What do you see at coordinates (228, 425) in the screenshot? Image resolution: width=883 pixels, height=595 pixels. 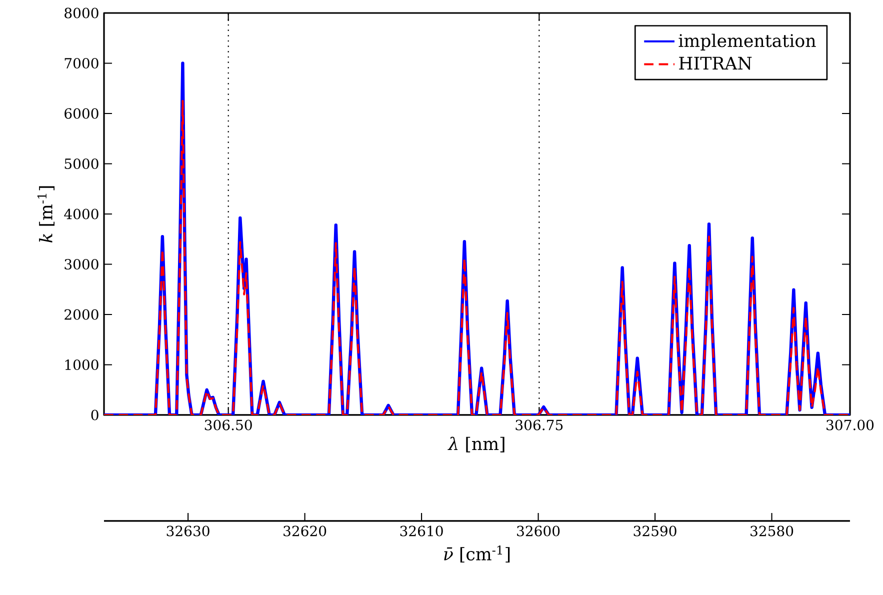 I see `x-tick-label: 306.50` at bounding box center [228, 425].